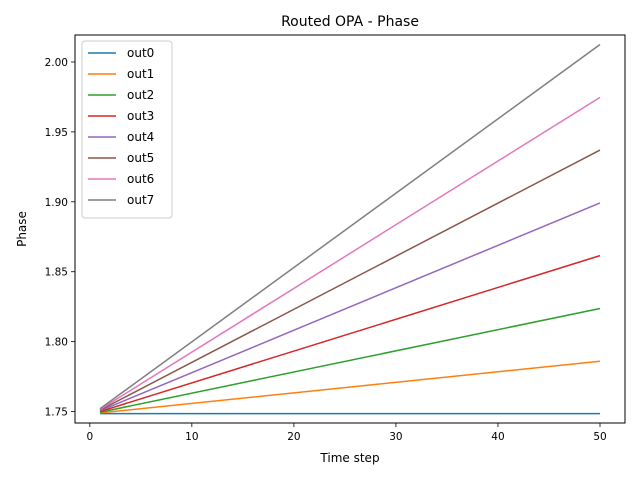 The image size is (640, 480). What do you see at coordinates (56, 273) in the screenshot?
I see `y-tick-label: 1.85` at bounding box center [56, 273].